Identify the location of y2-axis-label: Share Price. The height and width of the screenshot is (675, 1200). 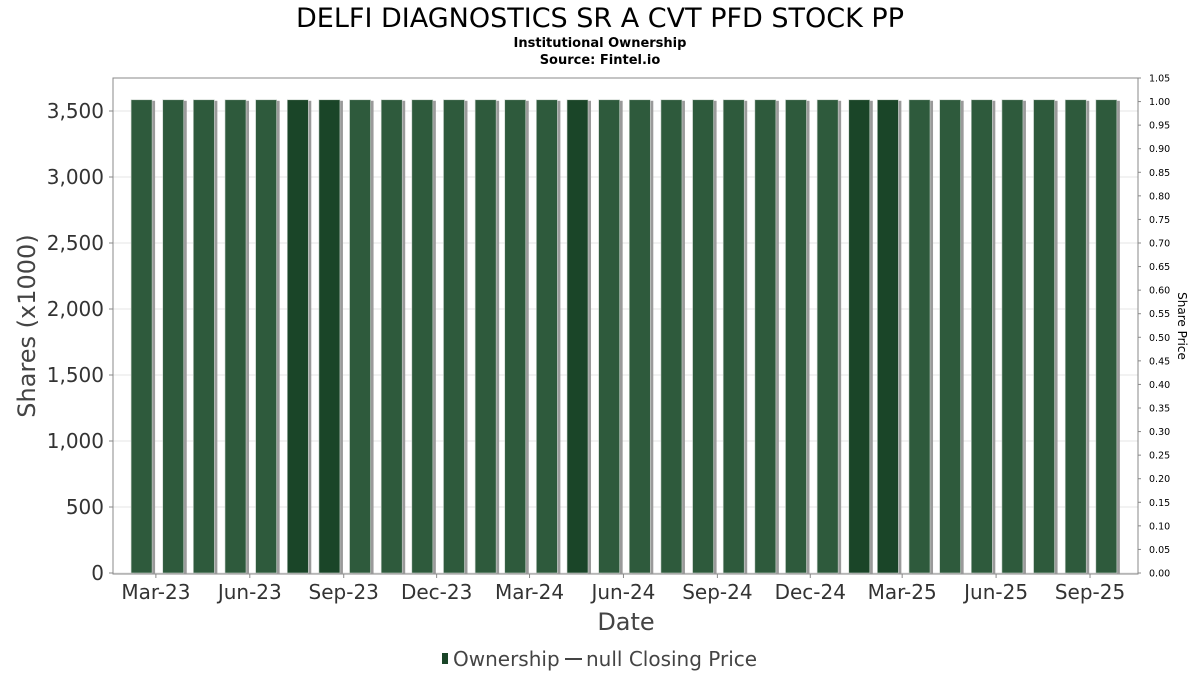
(1182, 326).